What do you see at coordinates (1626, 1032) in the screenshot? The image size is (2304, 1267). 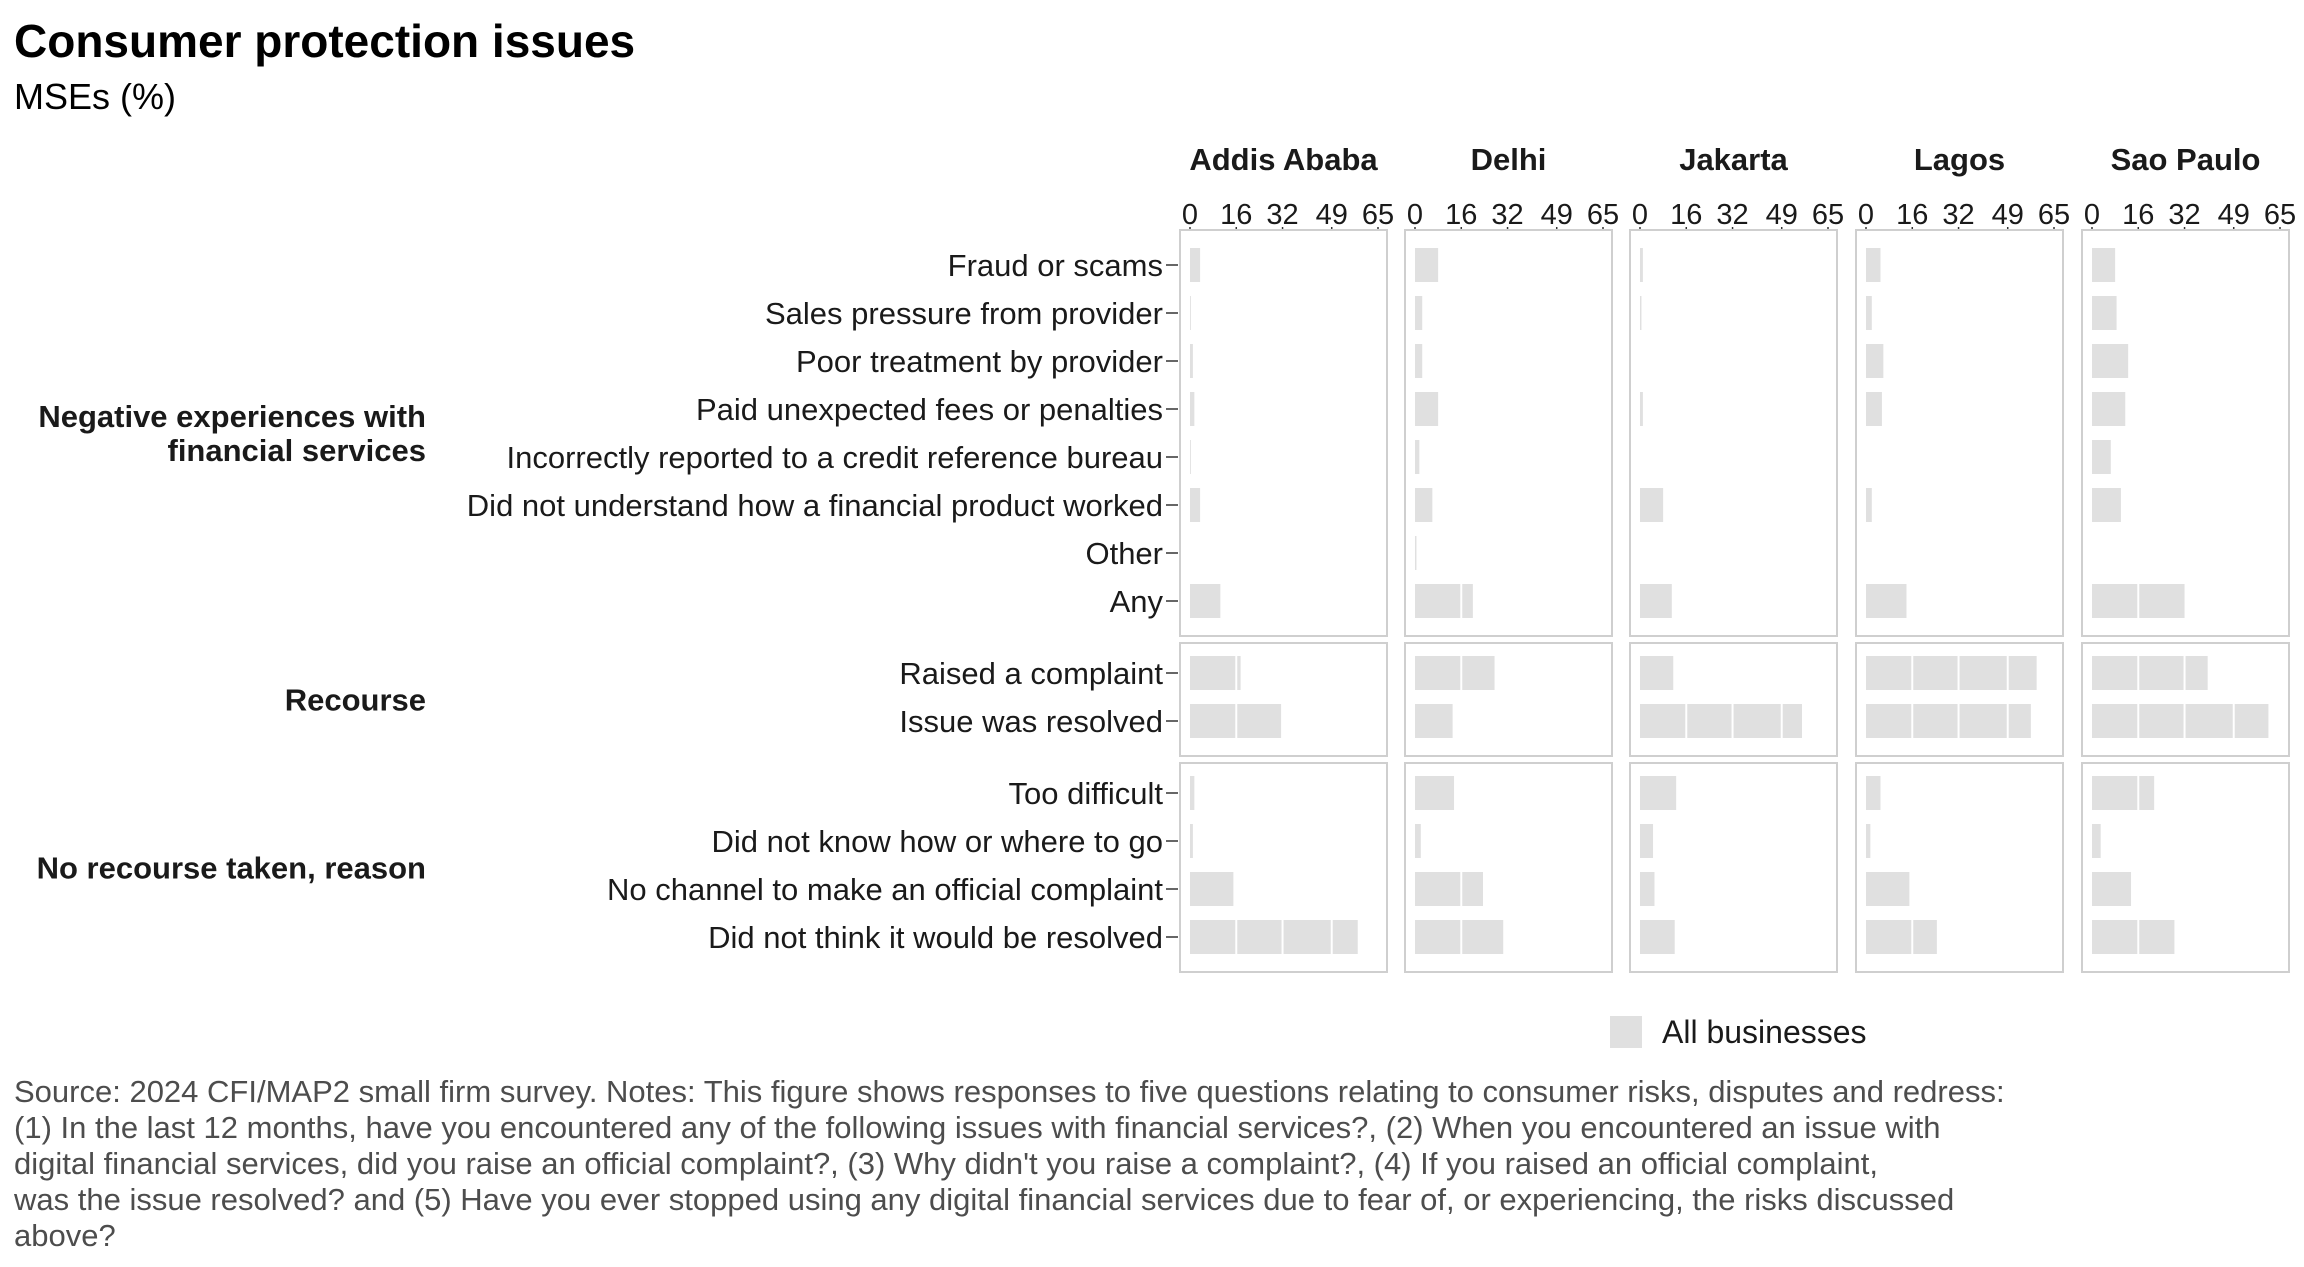 I see `legend-swatch` at bounding box center [1626, 1032].